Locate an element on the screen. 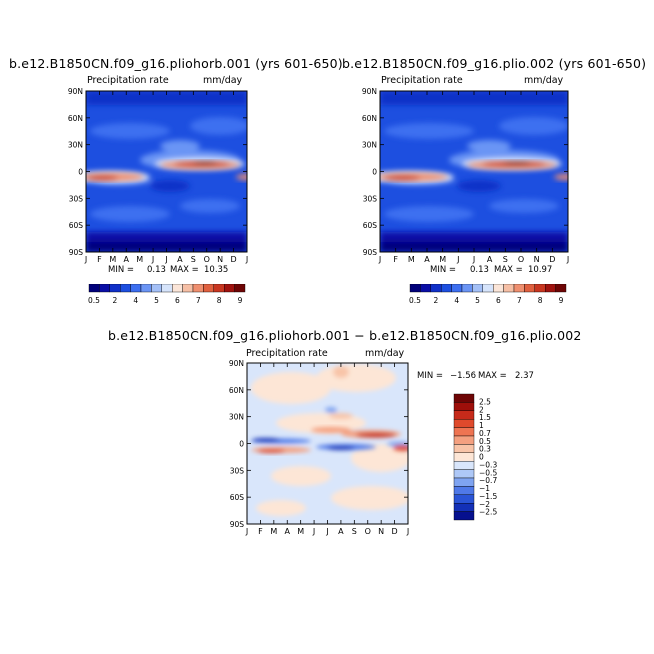 This screenshot has height=654, width=654. panel2-colorbar-label: 4 is located at coordinates (456, 300).